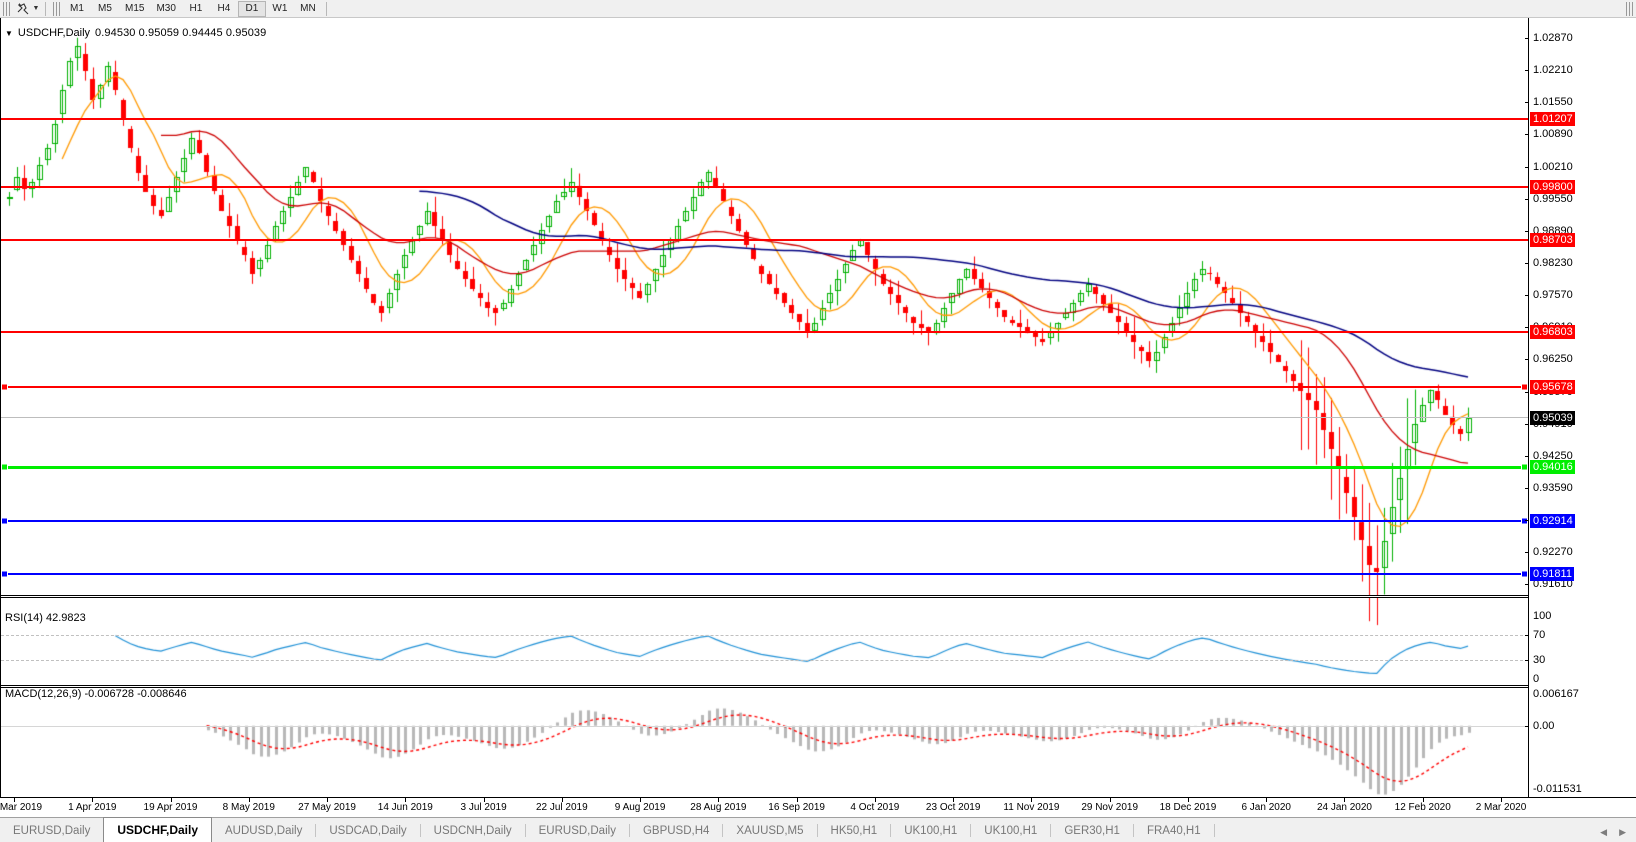 This screenshot has width=1636, height=842. Describe the element at coordinates (54, 33) in the screenshot. I see `symbol-name: USDCHF,Daily` at that location.